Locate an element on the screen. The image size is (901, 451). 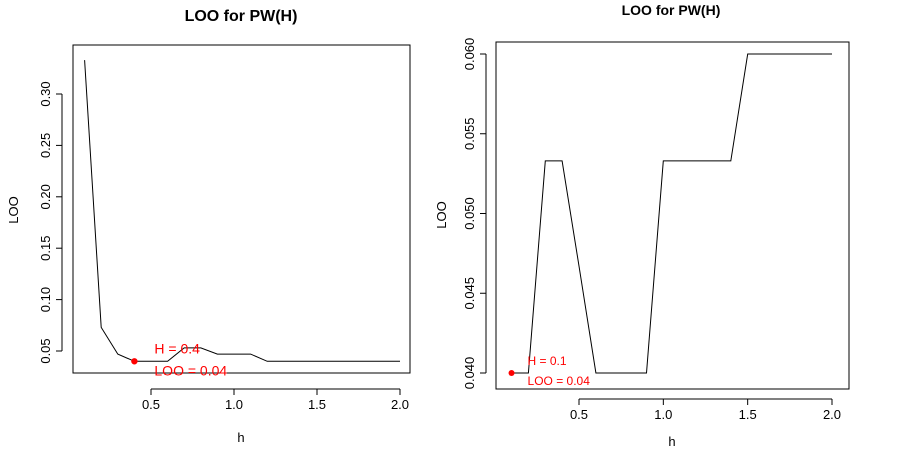
chart-right-y-tick-label: 0.040 is located at coordinates (469, 373).